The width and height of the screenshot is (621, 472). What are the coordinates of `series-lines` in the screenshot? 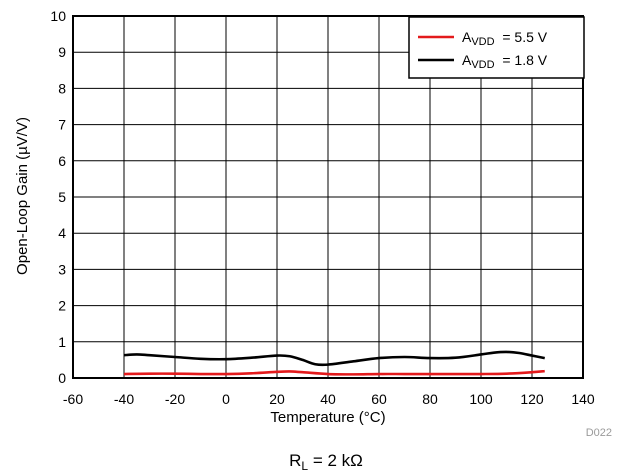 It's located at (334, 363).